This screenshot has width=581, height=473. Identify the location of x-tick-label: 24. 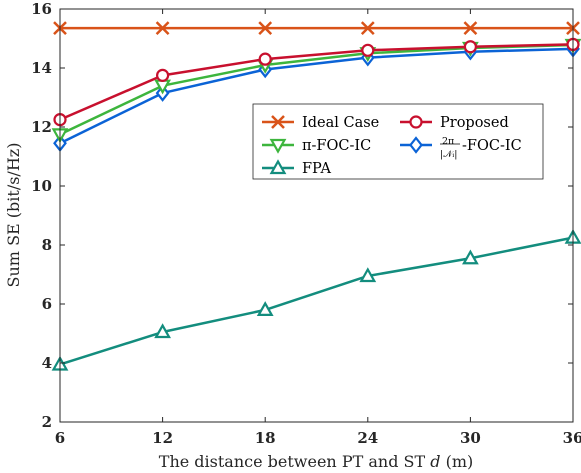
(367, 438).